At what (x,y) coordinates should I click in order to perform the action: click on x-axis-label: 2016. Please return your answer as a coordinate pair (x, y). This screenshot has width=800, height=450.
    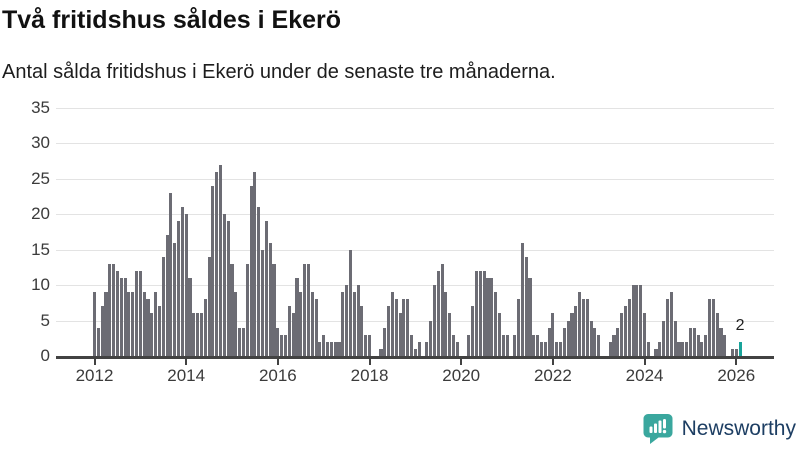
    Looking at the image, I should click on (277, 375).